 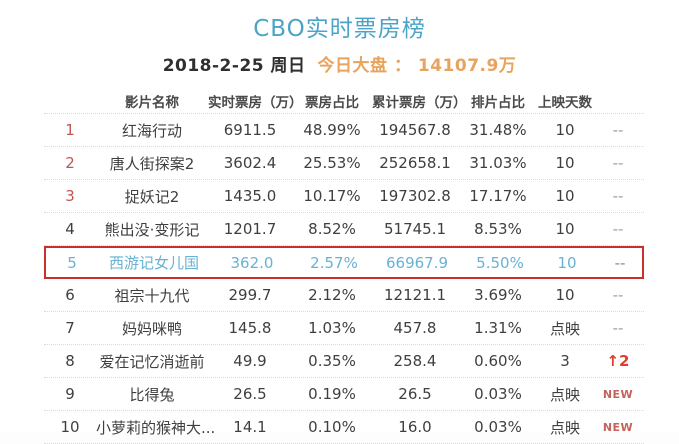 I want to click on date-line: 2018-2-25 周日 今日大盘 ： 14107.9万, so click(x=339, y=63).